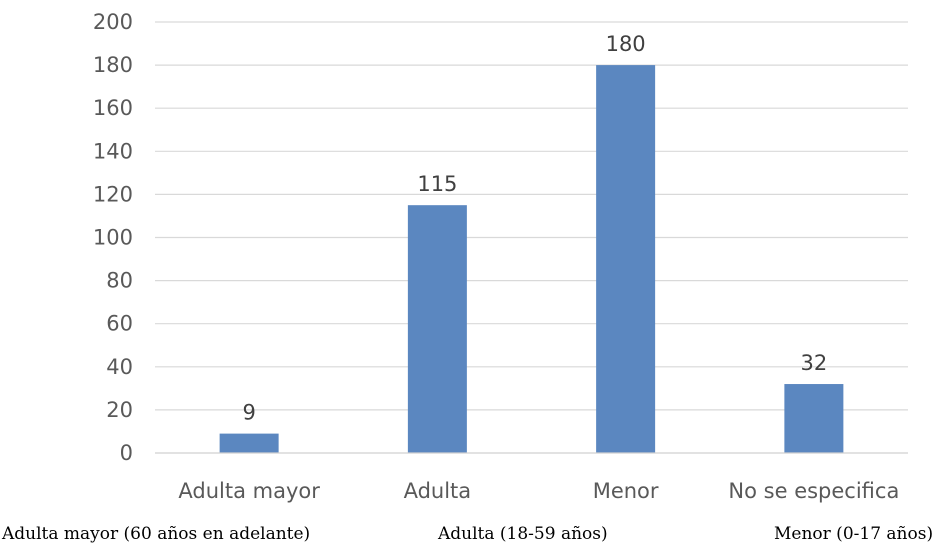 This screenshot has height=552, width=948. Describe the element at coordinates (156, 534) in the screenshot. I see `footnote-adulta-mayor: Adulta mayor (60 años en adelante)` at that location.